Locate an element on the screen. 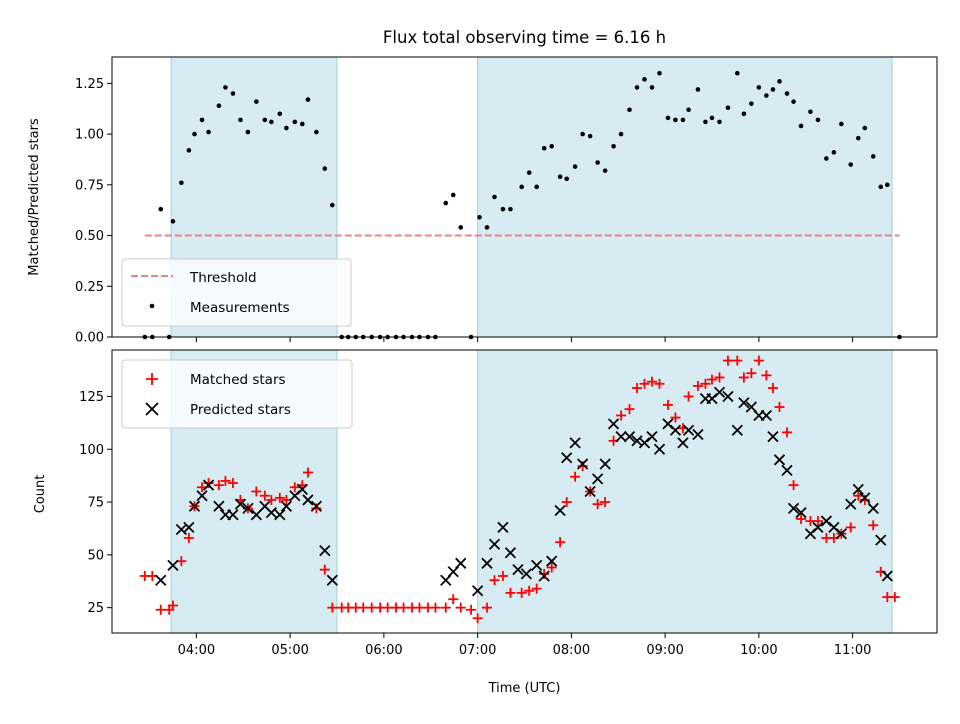 Image resolution: width=960 pixels, height=724 pixels. x-tick-label: 10:00 is located at coordinates (758, 650).